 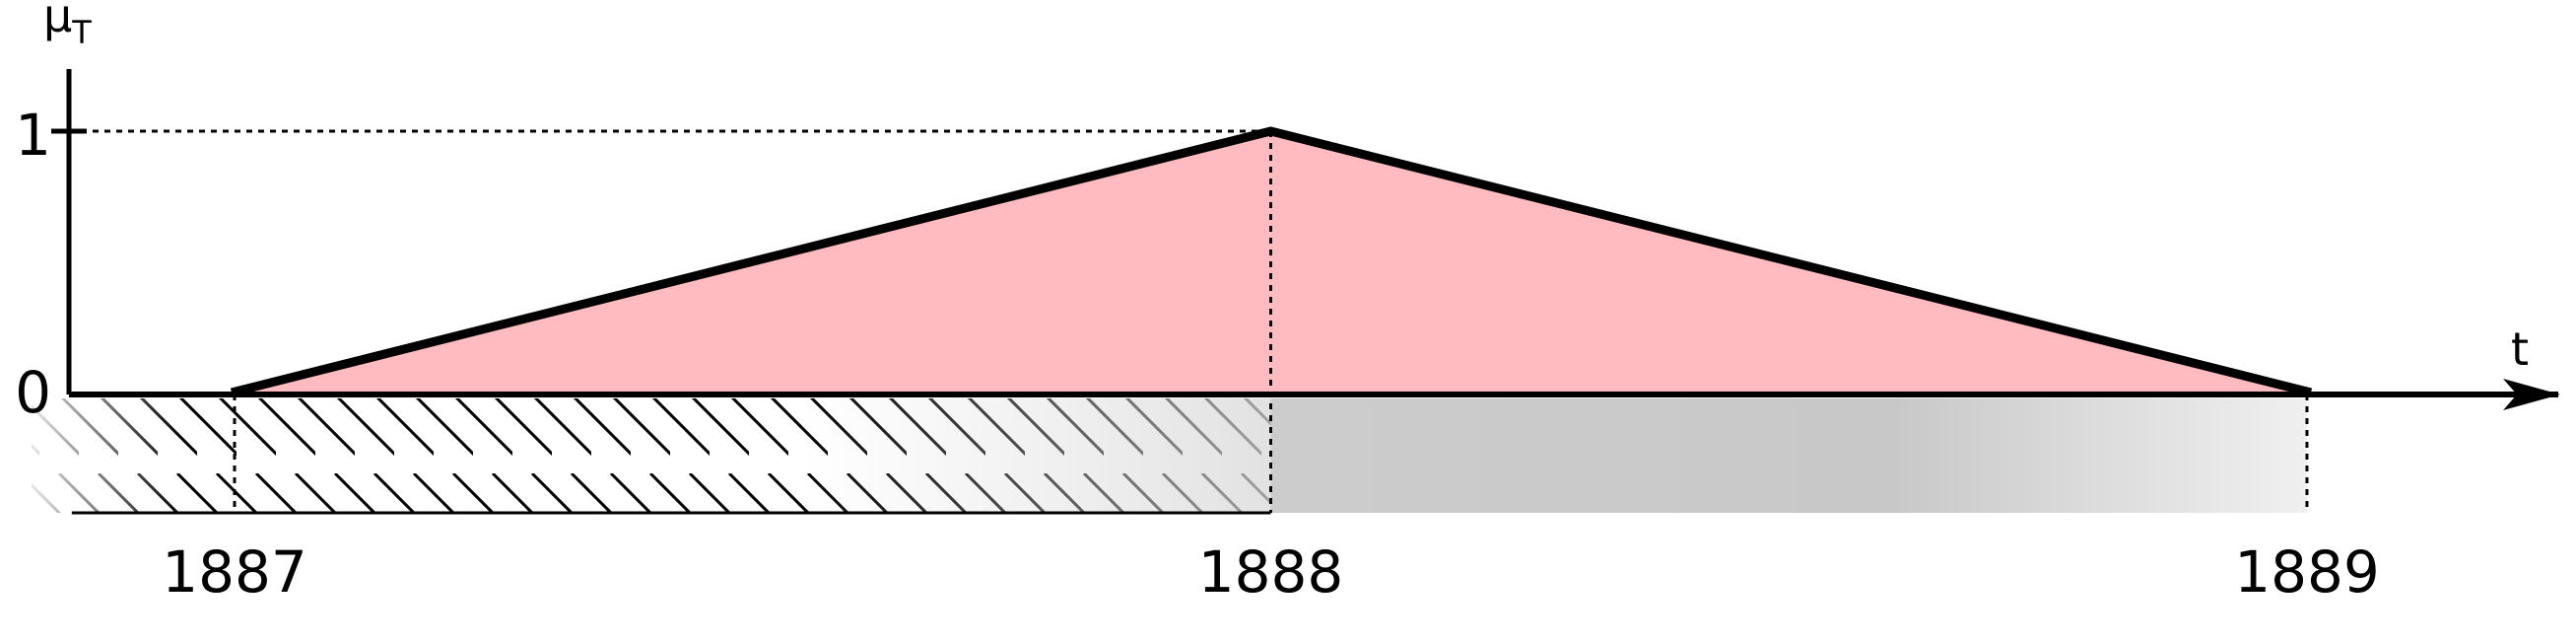 What do you see at coordinates (67, 25) in the screenshot?
I see `y-axis-label: μT` at bounding box center [67, 25].